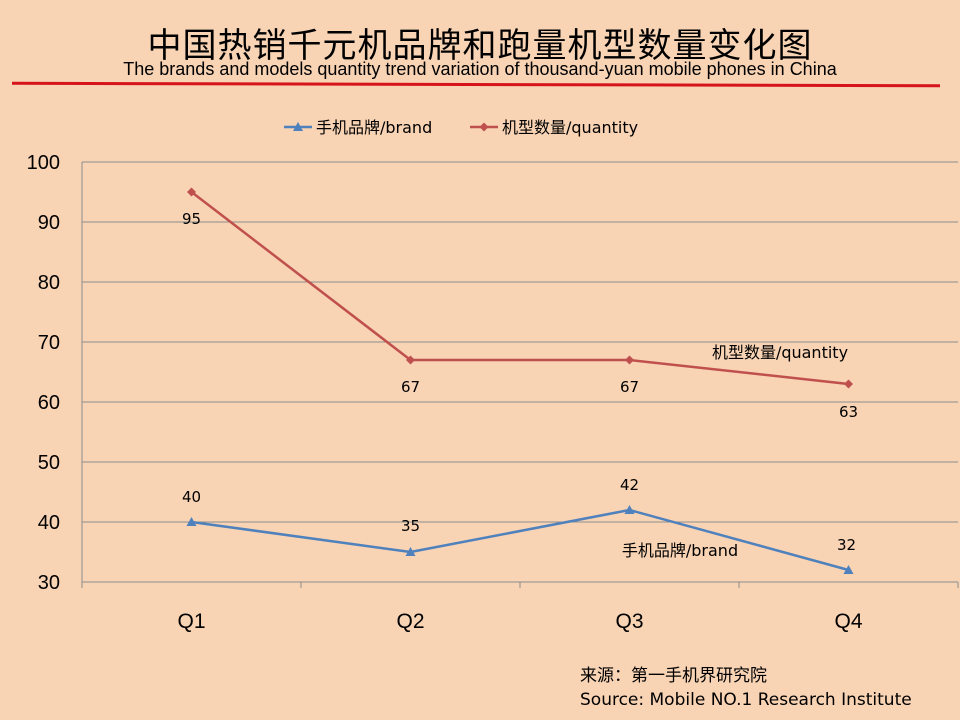 This screenshot has width=960, height=720. Describe the element at coordinates (480, 46) in the screenshot. I see `chart-title: 中国热销千元机品牌和跑量机型数量变化图` at that location.